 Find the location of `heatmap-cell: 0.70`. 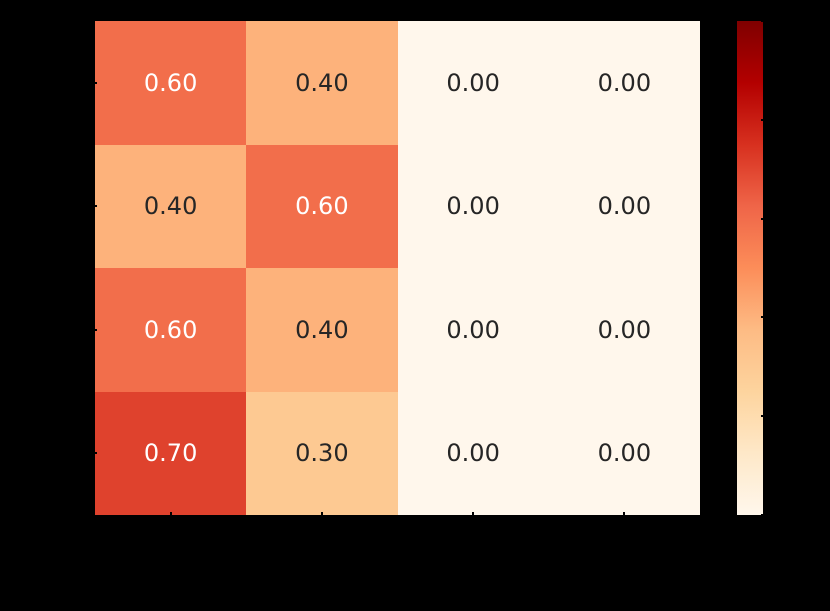

heatmap-cell: 0.70 is located at coordinates (171, 453).